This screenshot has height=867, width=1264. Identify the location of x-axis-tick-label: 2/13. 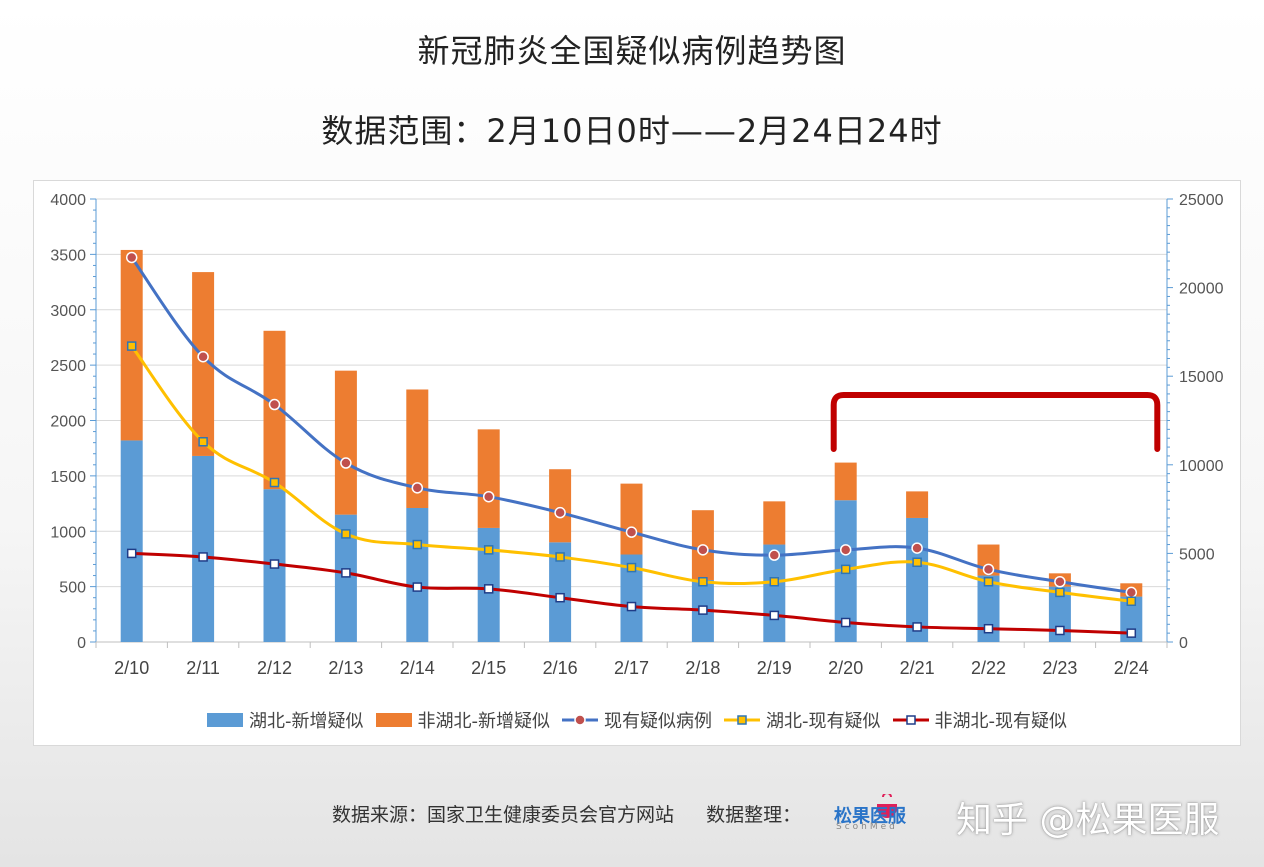
(345, 668).